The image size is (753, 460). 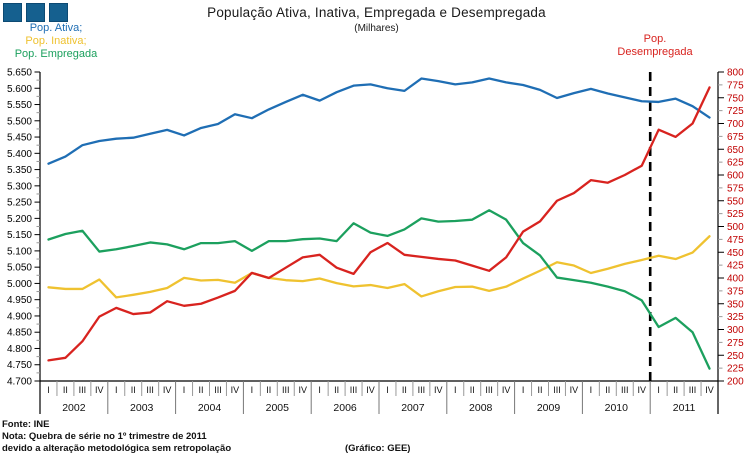 What do you see at coordinates (142, 408) in the screenshot?
I see `year-label: 2003` at bounding box center [142, 408].